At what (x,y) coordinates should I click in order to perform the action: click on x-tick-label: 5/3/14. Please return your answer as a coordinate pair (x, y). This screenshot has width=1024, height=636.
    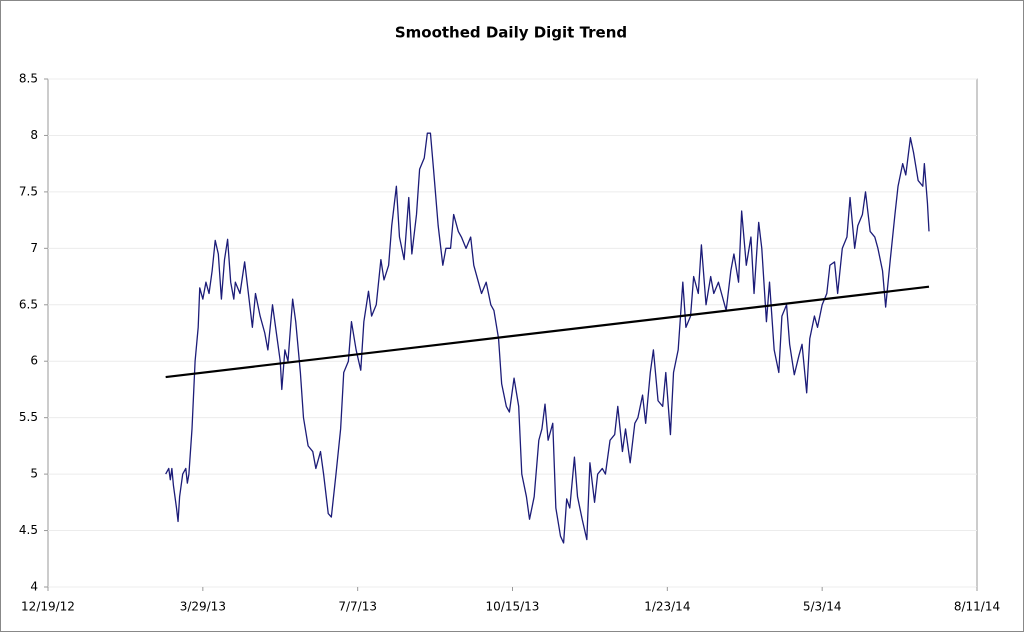
    Looking at the image, I should click on (822, 607).